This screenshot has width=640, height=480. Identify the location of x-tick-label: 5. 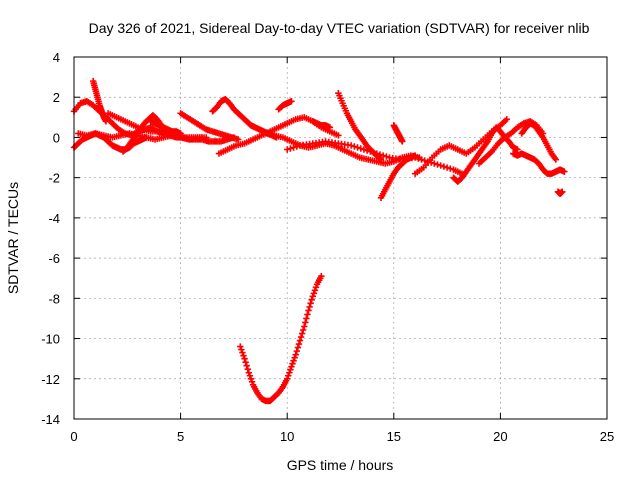
(180, 436).